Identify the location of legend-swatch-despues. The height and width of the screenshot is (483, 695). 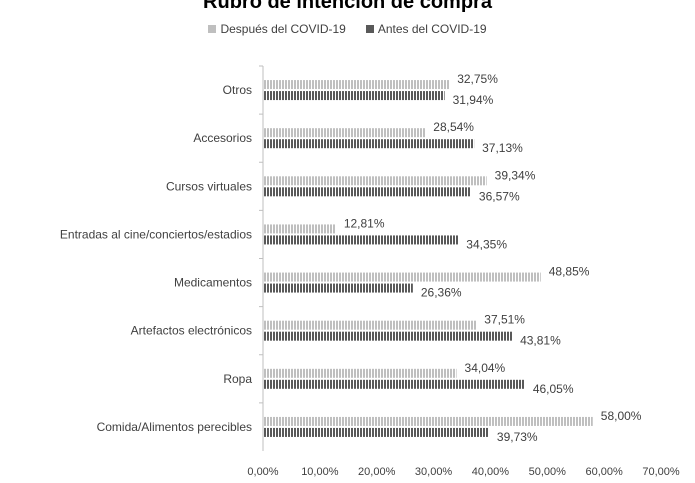
(212, 29).